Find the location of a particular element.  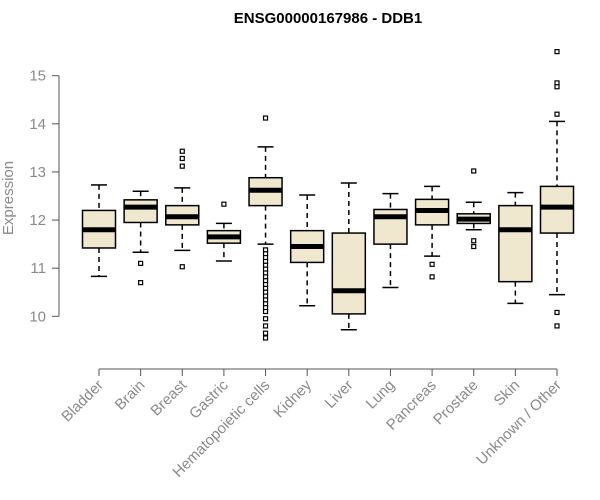

x-tick-label: Skin is located at coordinates (507, 393).